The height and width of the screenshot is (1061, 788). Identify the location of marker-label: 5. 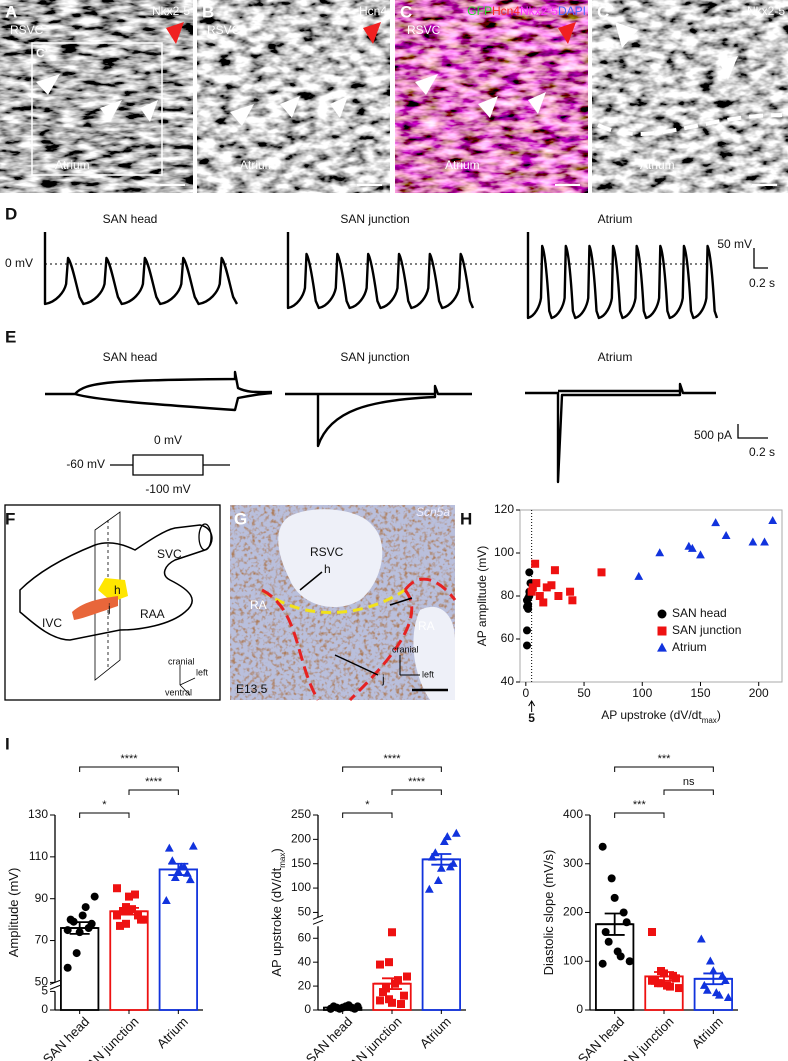
(531, 718).